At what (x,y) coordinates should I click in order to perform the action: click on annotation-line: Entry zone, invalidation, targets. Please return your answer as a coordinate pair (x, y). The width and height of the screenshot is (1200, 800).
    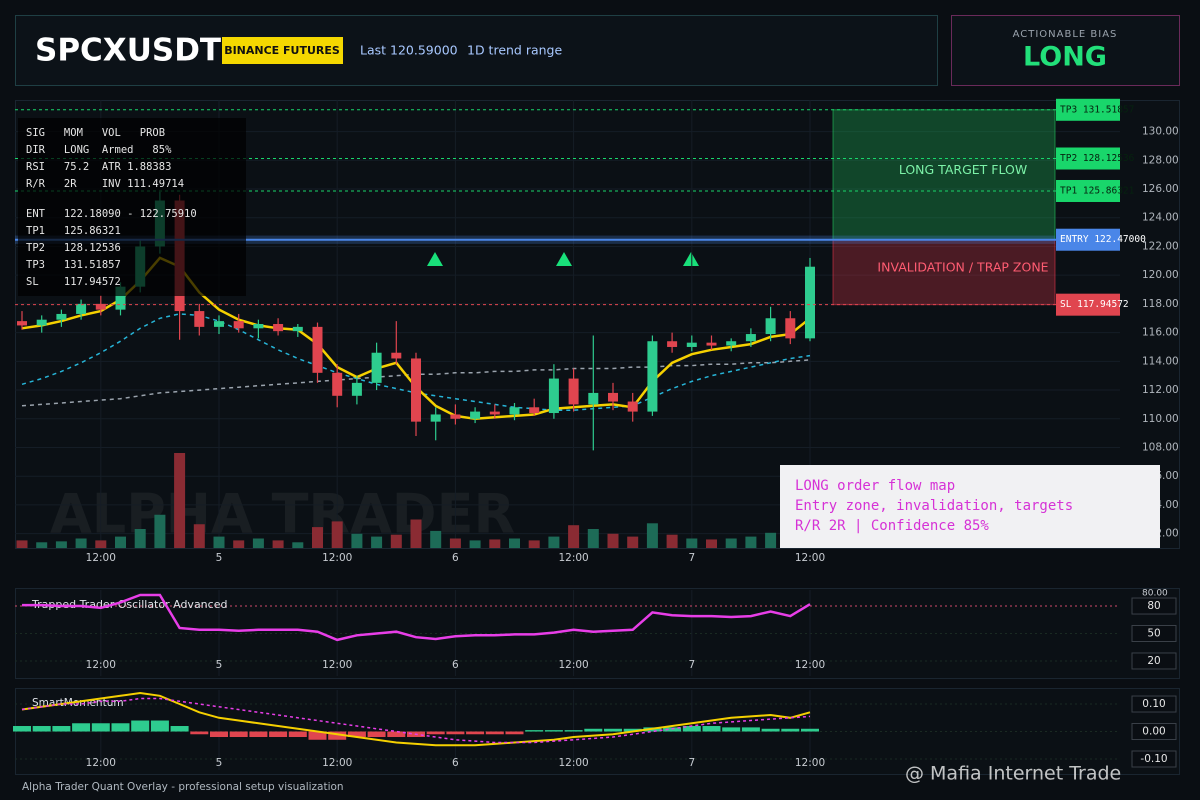
    Looking at the image, I should click on (934, 506).